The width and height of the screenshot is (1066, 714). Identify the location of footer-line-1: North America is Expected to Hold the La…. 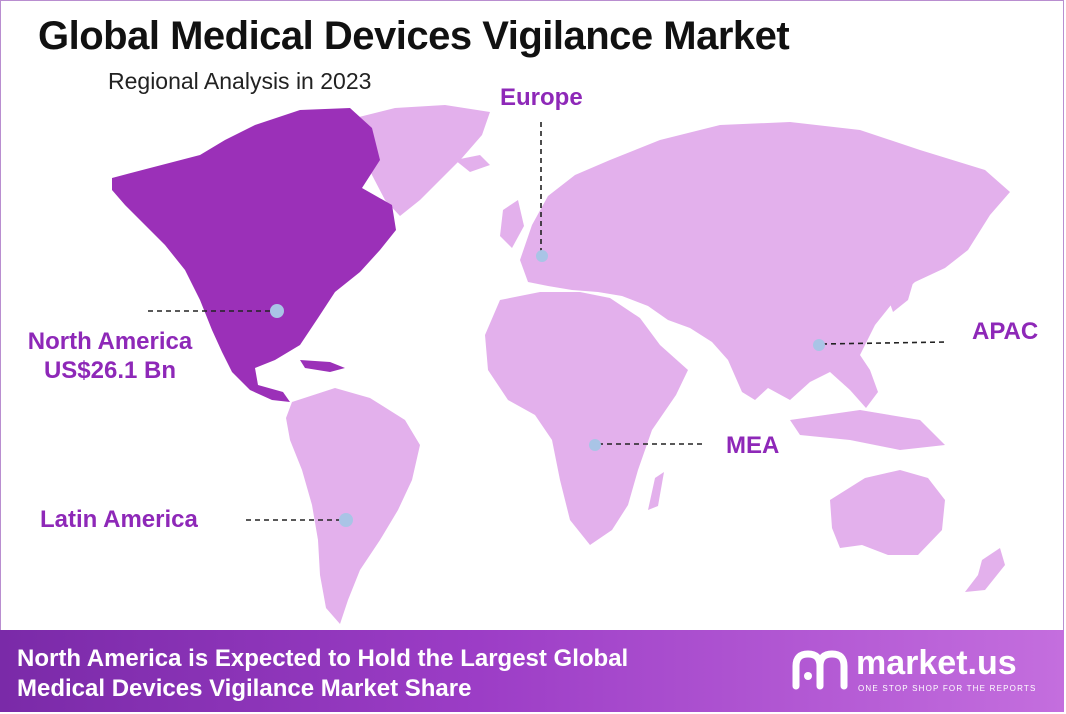
(323, 658).